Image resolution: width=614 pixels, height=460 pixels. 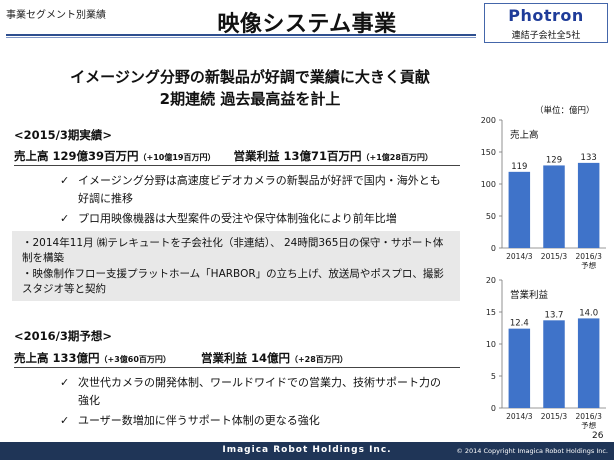 What do you see at coordinates (237, 165) in the screenshot?
I see `kpi-underline-2015` at bounding box center [237, 165].